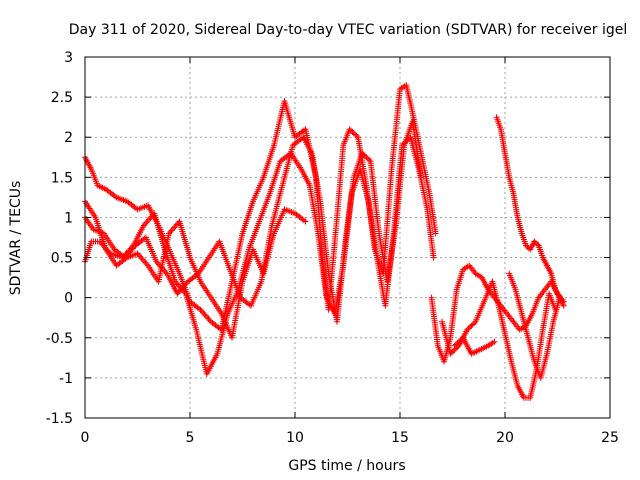  I want to click on x-tick-label: 25, so click(610, 438).